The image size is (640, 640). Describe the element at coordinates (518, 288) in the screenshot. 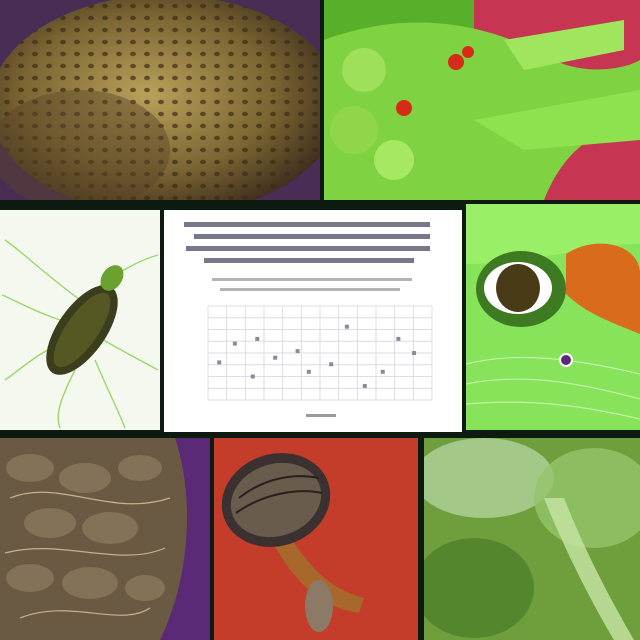

I see `eye-pupil-icon` at that location.